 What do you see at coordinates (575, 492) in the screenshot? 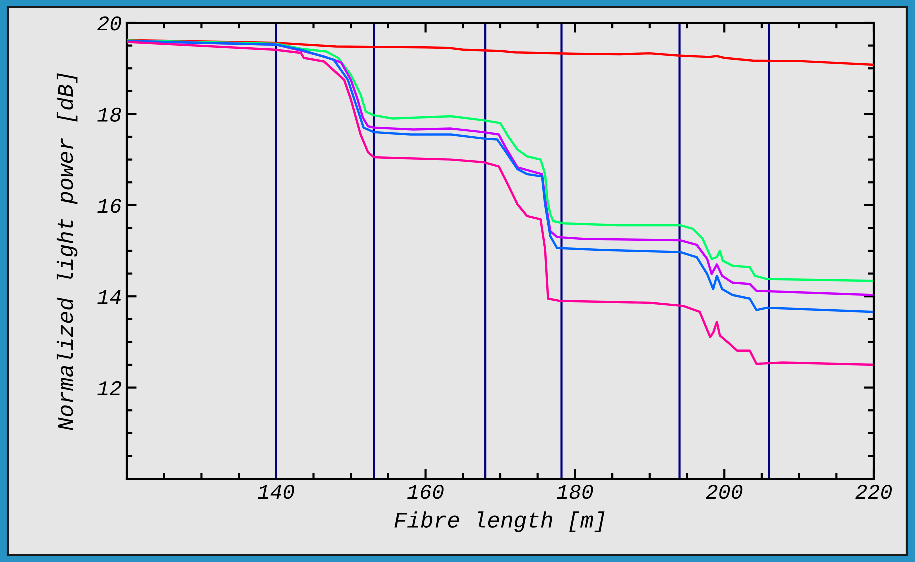
I see `x-tick-label: 180` at bounding box center [575, 492].